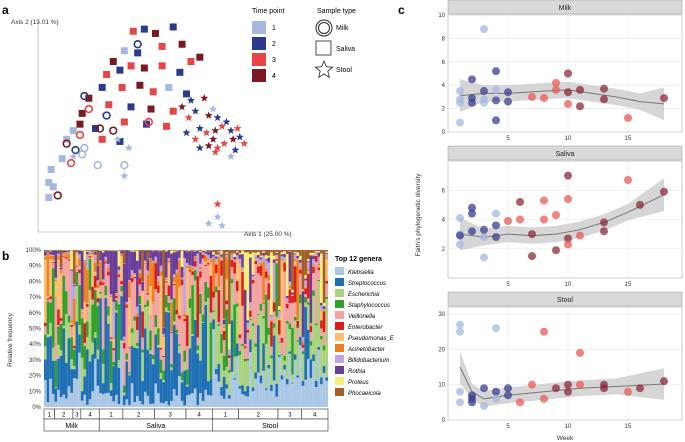  Describe the element at coordinates (268, 234) in the screenshot. I see `pcoa-xlabel: Axis 1 (25.00 %)` at that location.